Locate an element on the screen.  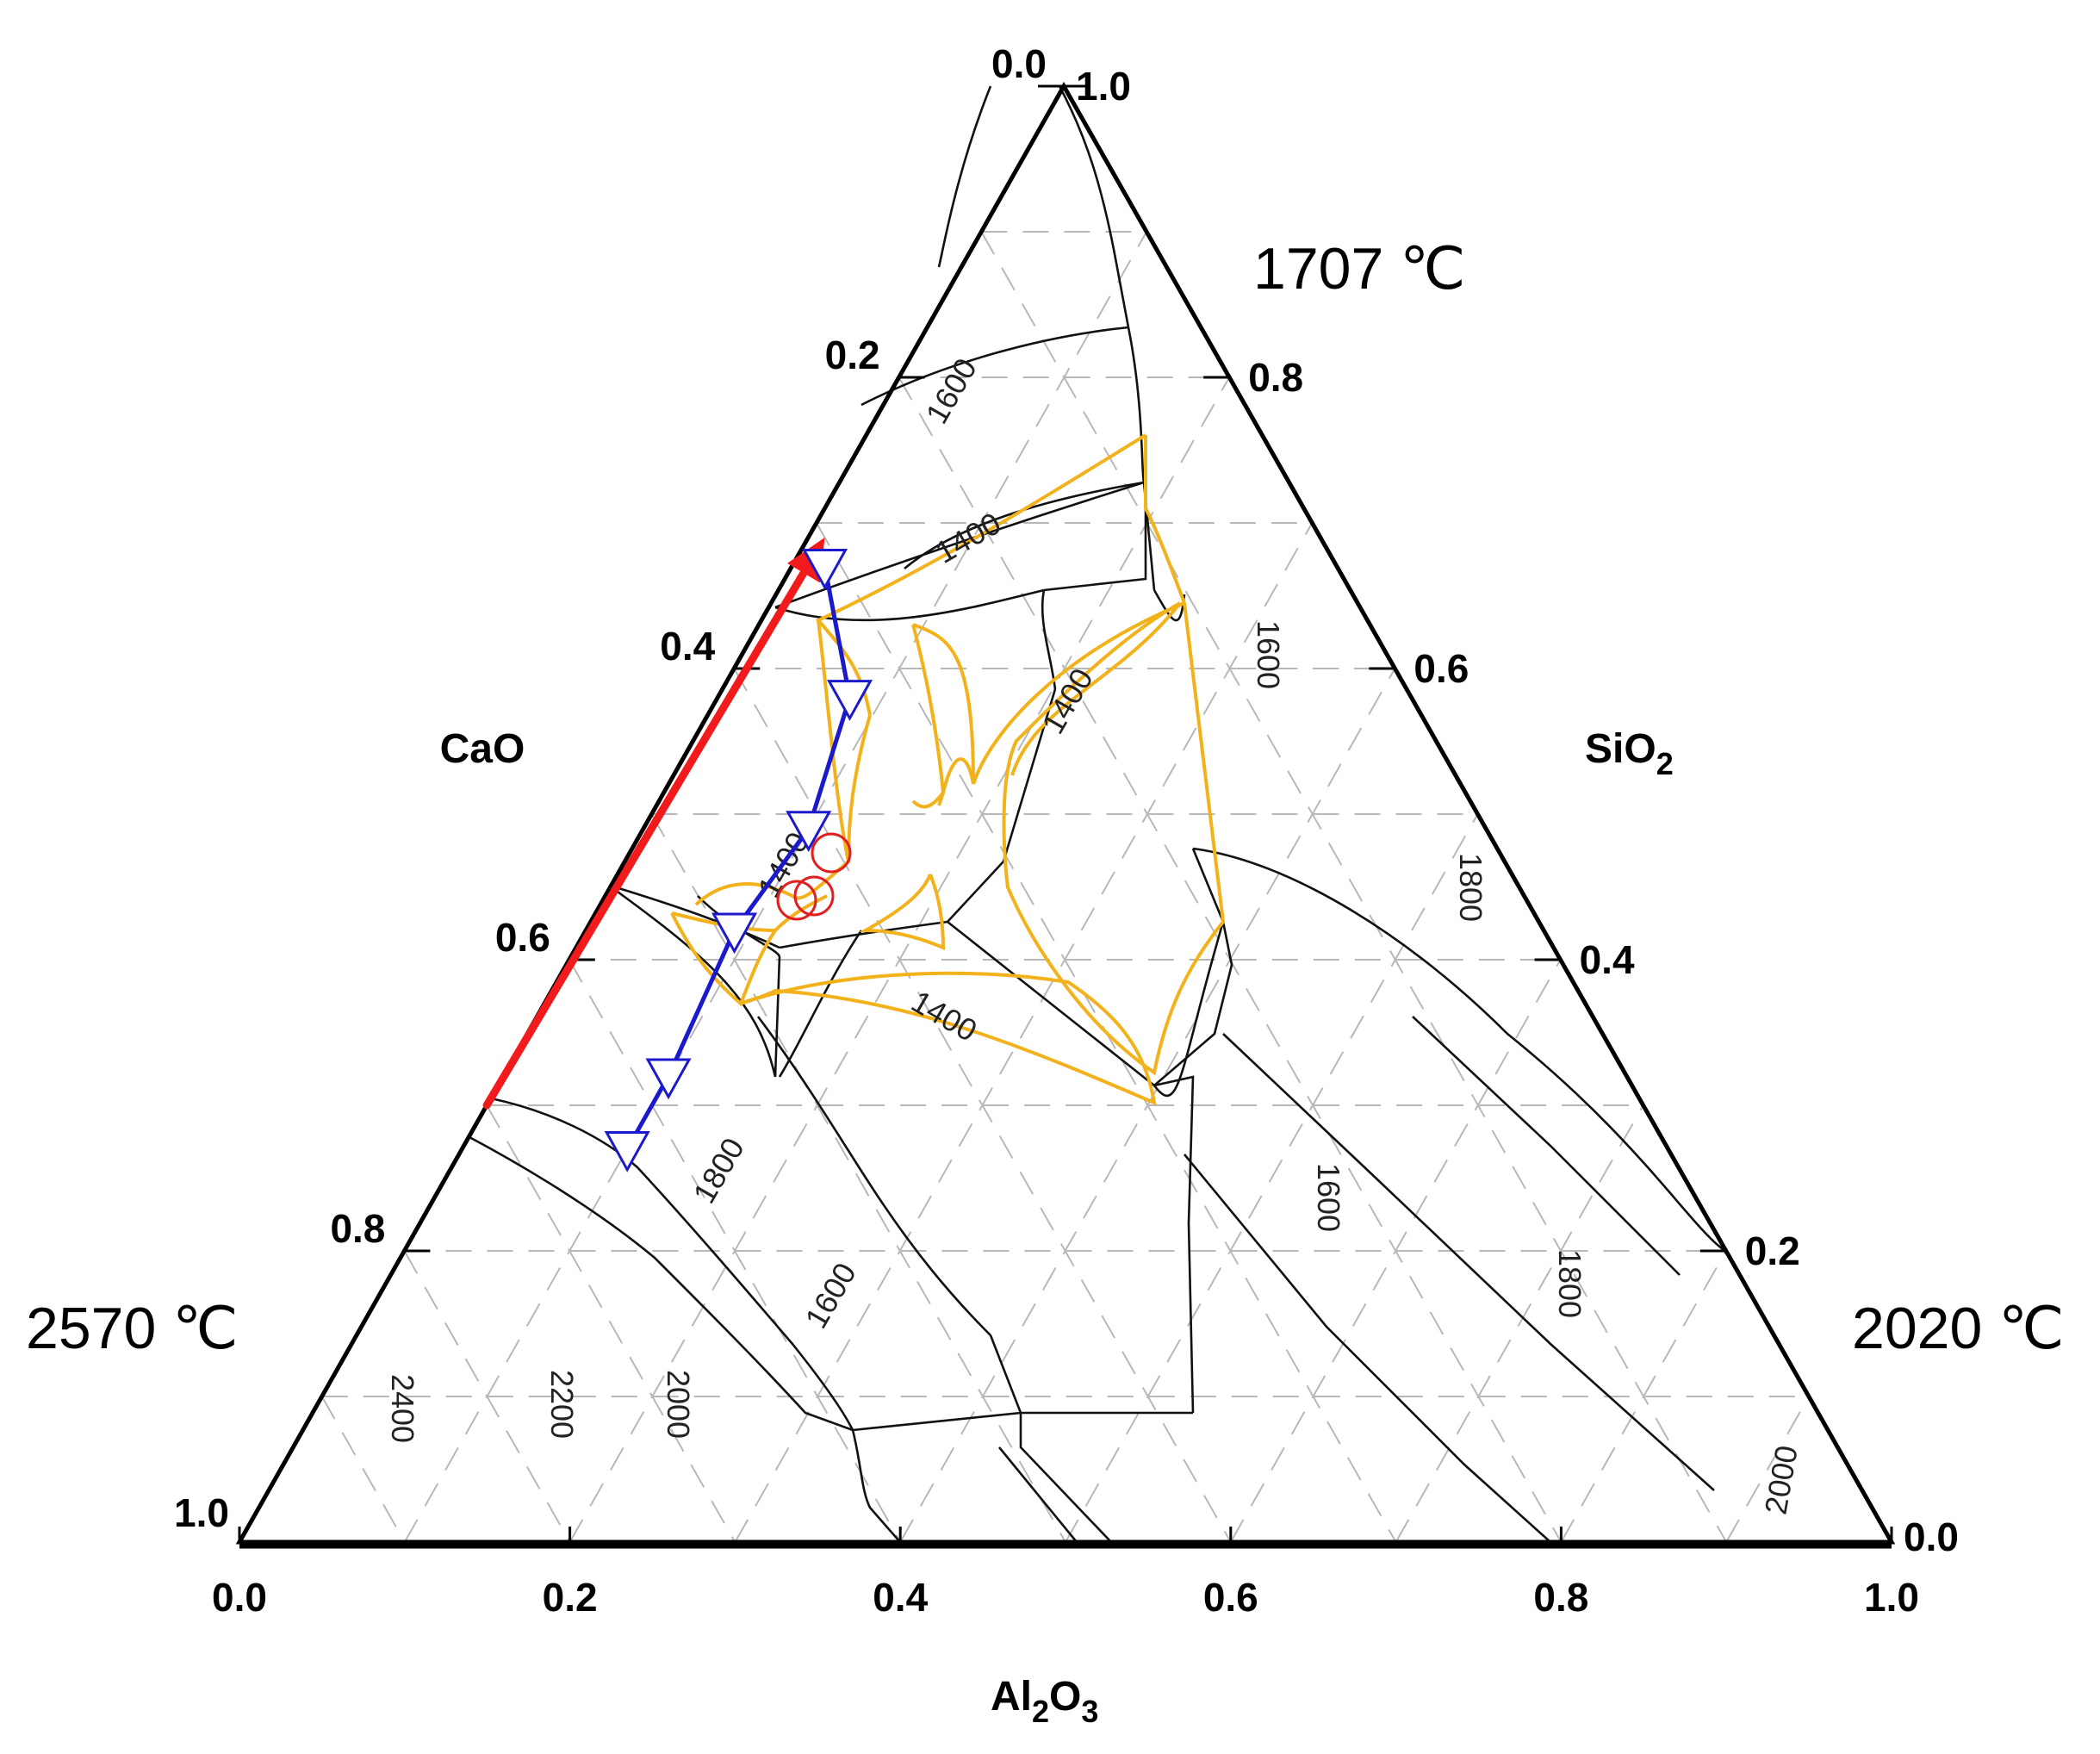
right-tick-label: 0.0 is located at coordinates (1932, 1537).